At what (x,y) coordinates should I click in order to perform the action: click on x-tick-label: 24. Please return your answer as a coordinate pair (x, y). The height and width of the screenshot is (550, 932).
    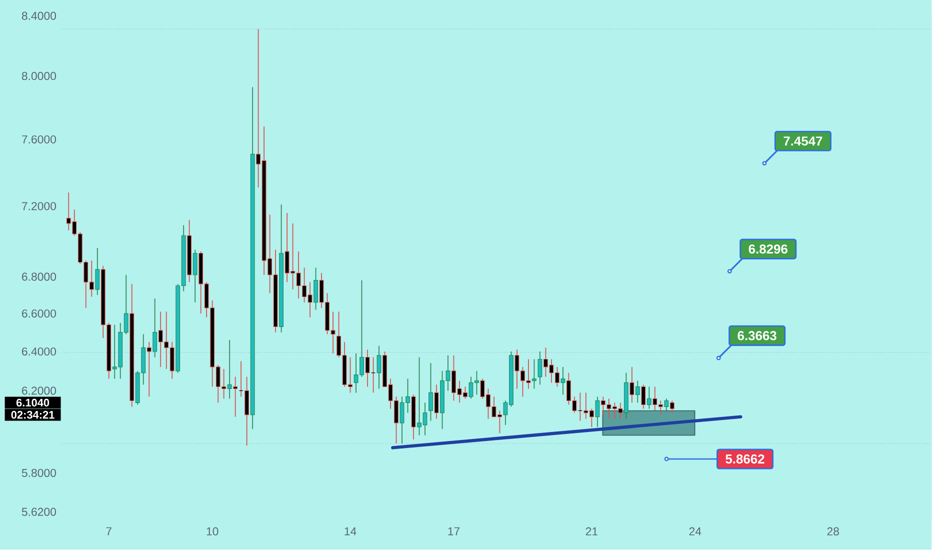
    Looking at the image, I should click on (695, 531).